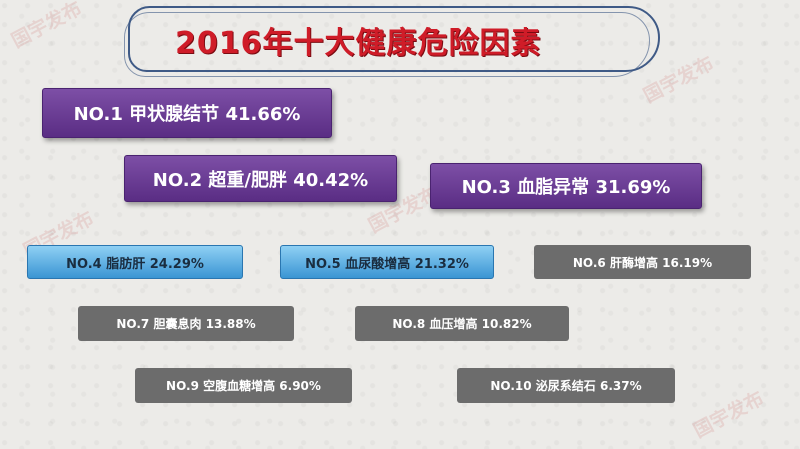 The image size is (800, 449). I want to click on factor-badge-6: NO.6 肝酶增高 16.19%, so click(642, 262).